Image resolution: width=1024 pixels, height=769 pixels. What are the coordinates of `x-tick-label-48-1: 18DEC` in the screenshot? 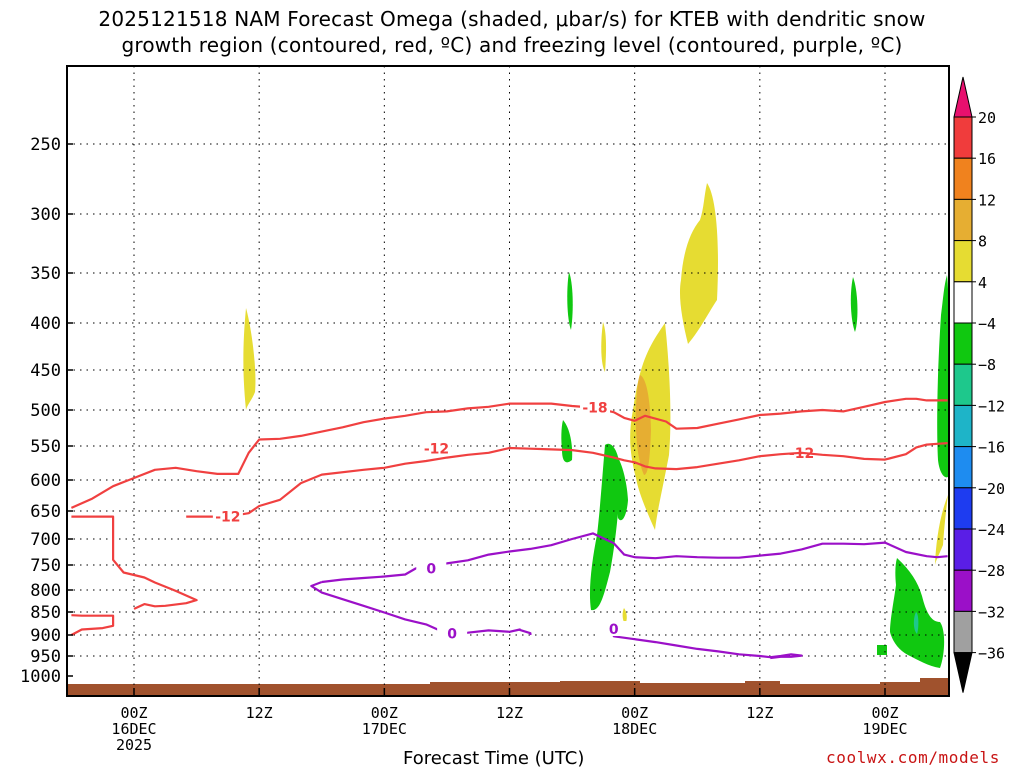 It's located at (634, 729).